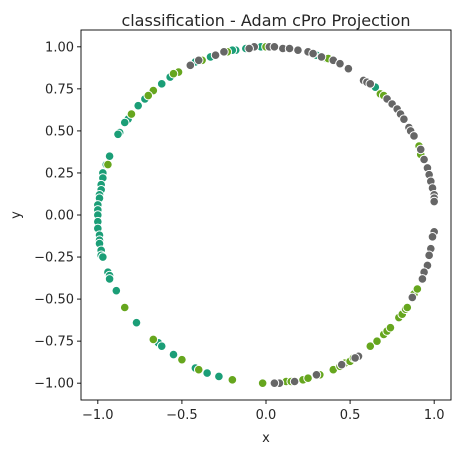 The image size is (461, 455). Describe the element at coordinates (59, 173) in the screenshot. I see `y-tick-label: 0.25` at that location.